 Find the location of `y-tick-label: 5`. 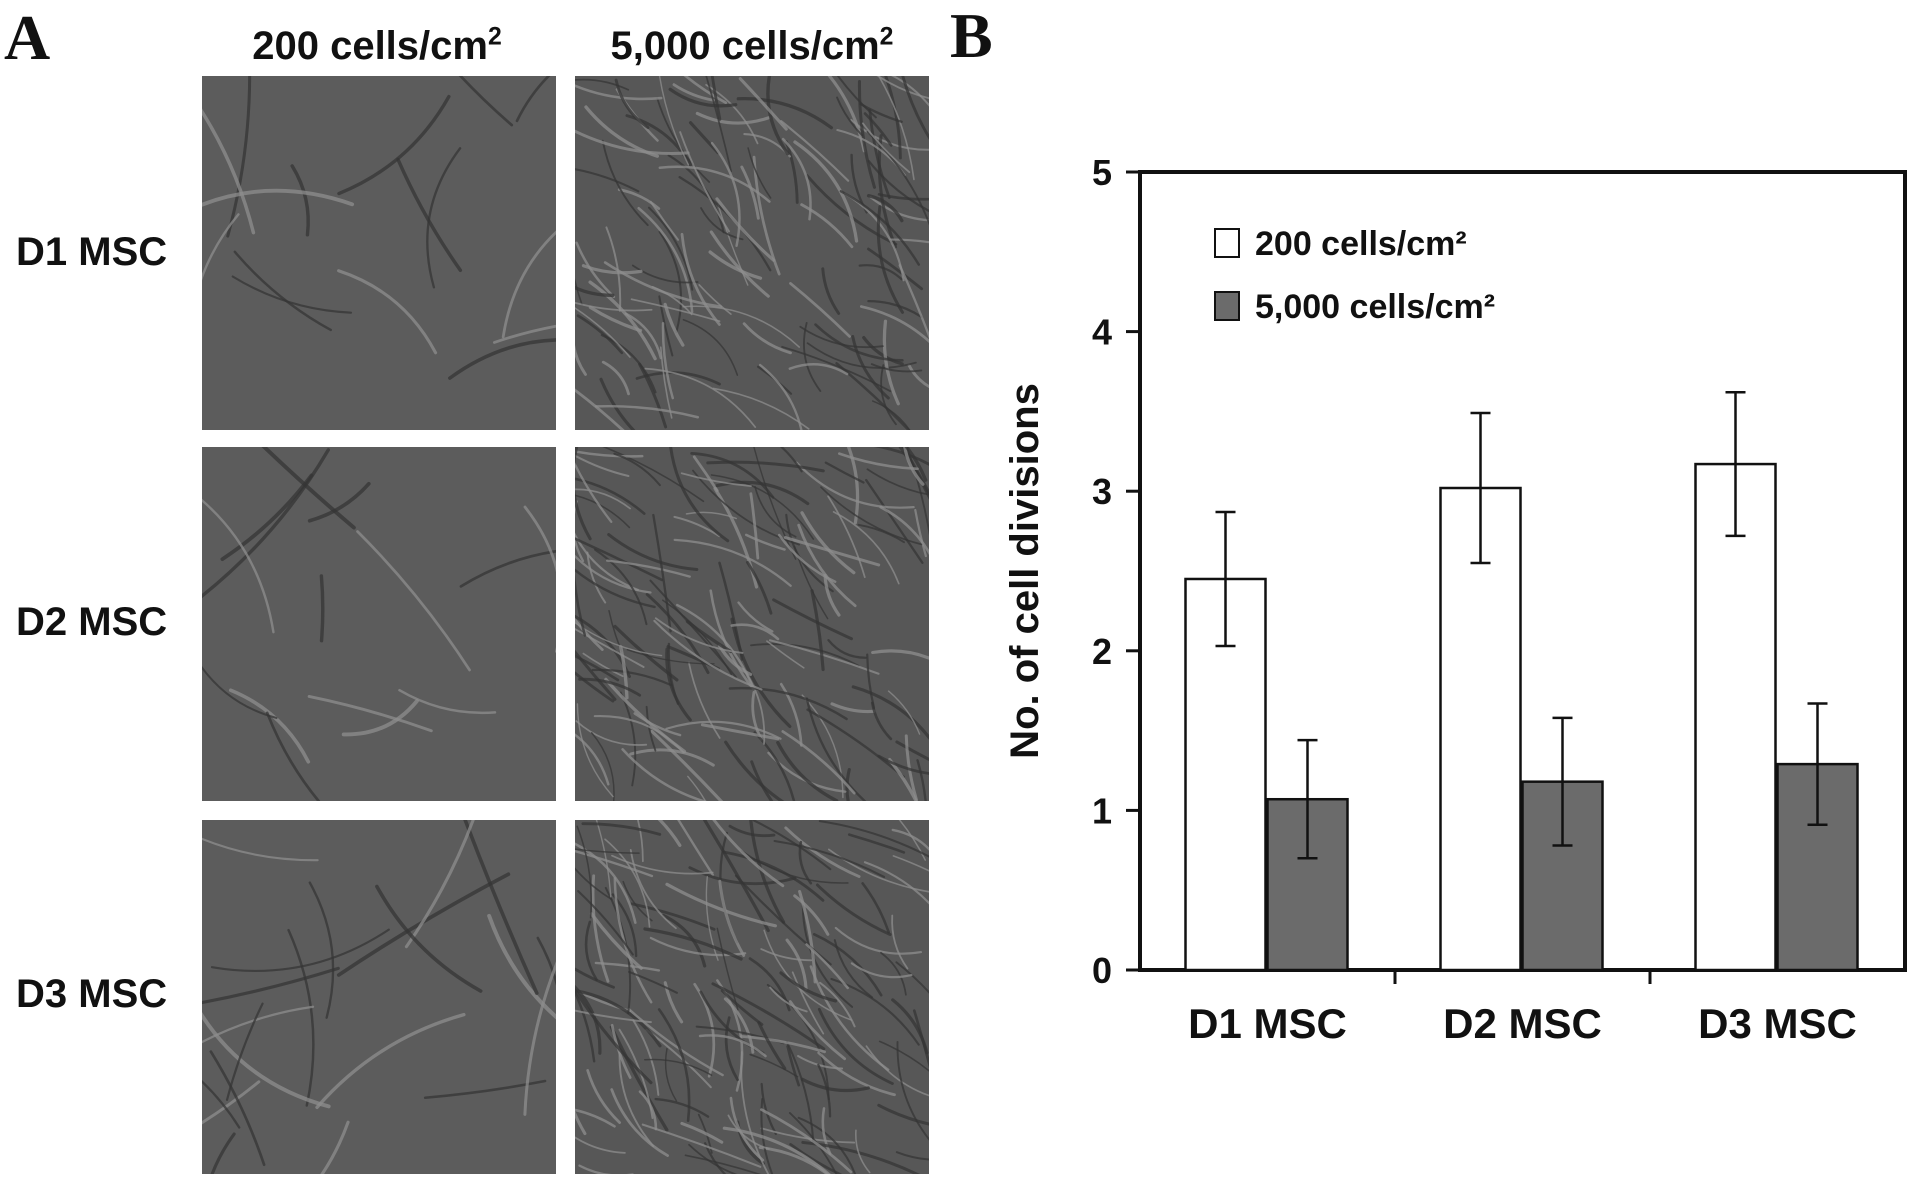

y-tick-label: 5 is located at coordinates (1102, 172).